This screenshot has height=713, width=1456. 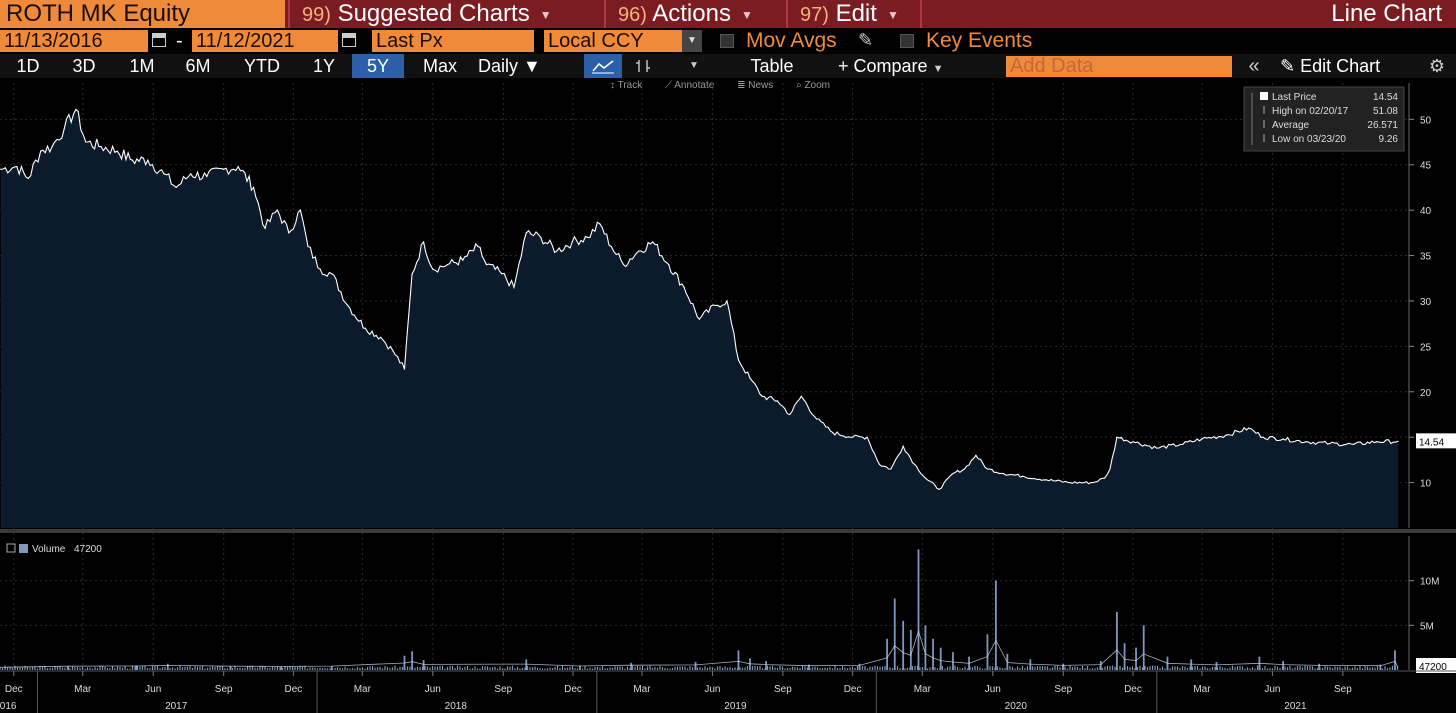 I want to click on currency-selector: Local CCY, so click(x=613, y=41).